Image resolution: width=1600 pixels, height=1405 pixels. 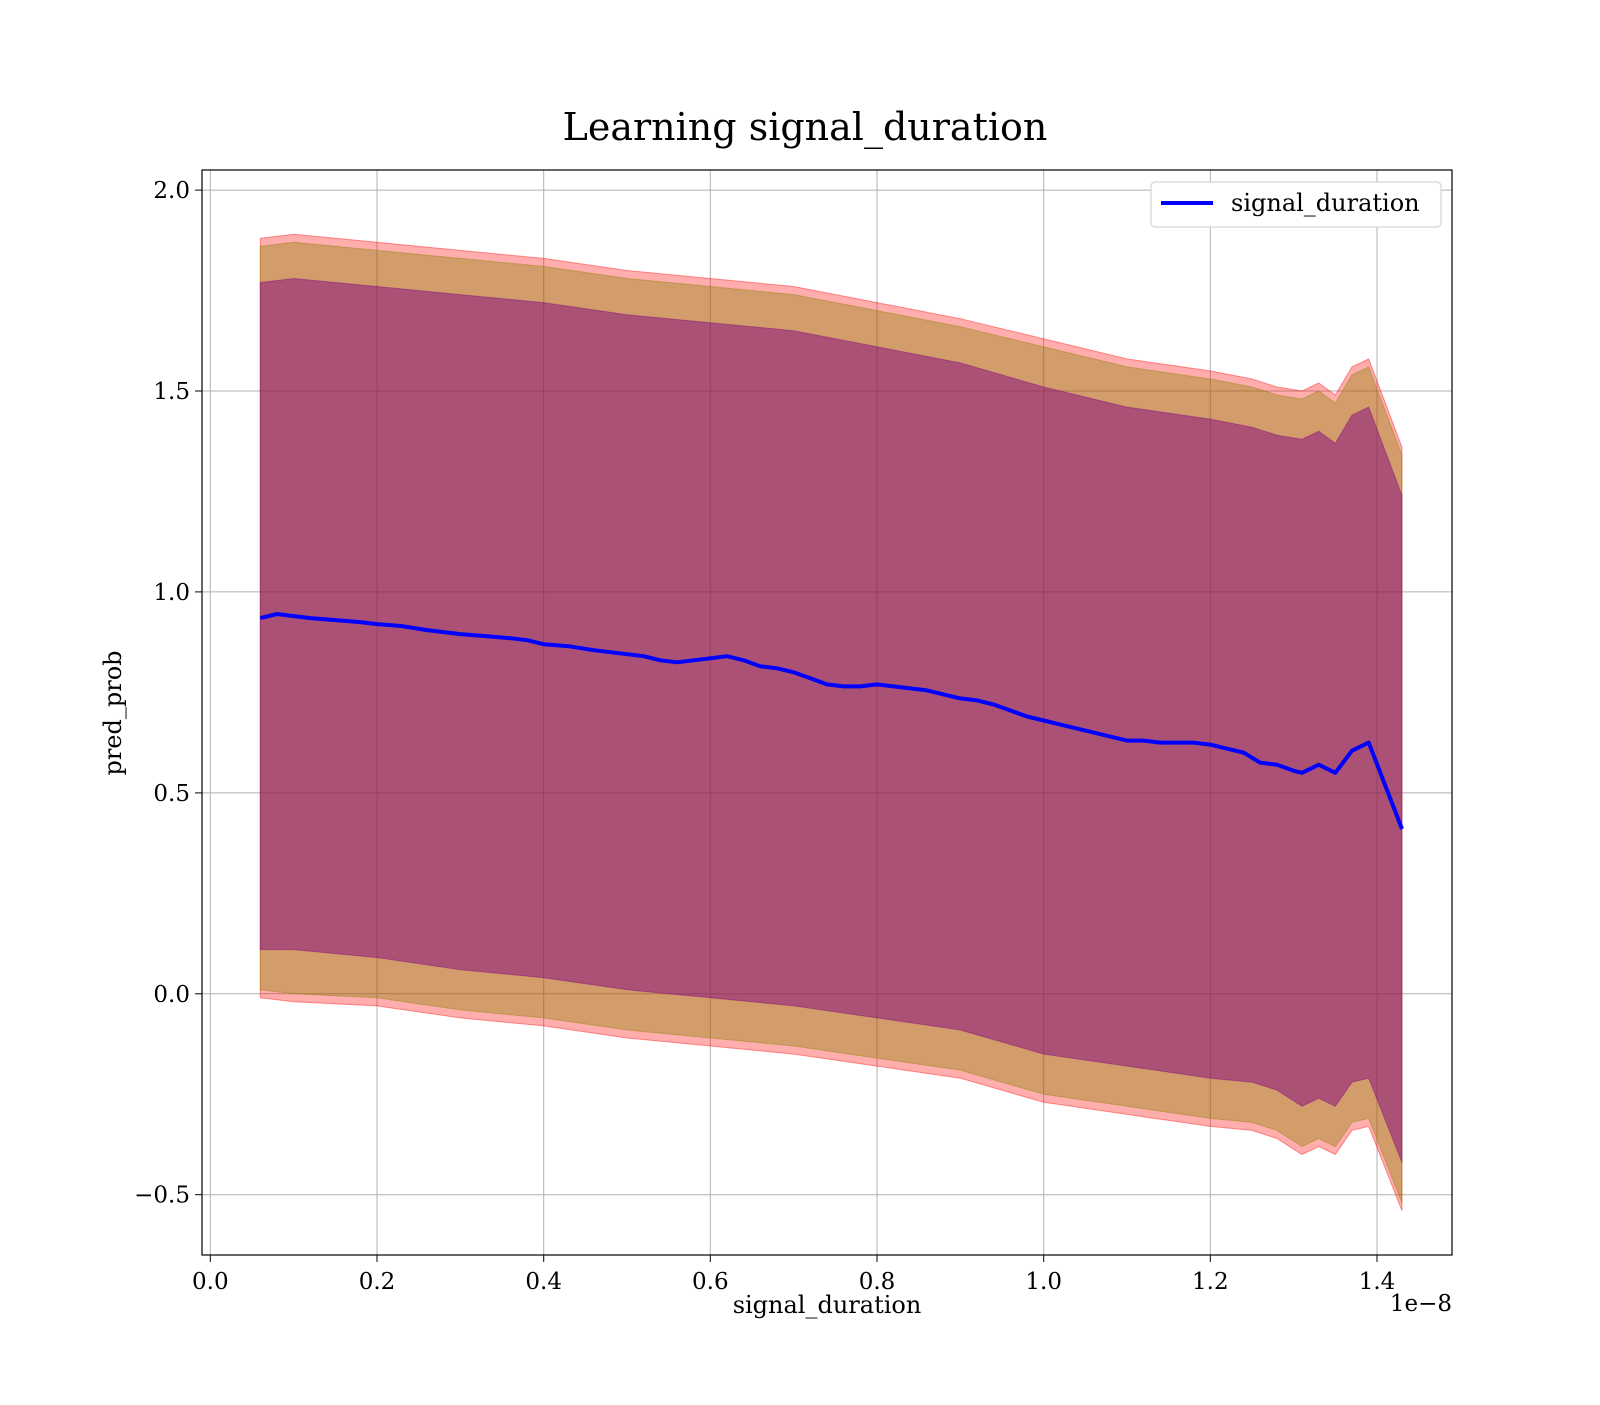 What do you see at coordinates (171, 593) in the screenshot?
I see `y-tick-label: 1.0` at bounding box center [171, 593].